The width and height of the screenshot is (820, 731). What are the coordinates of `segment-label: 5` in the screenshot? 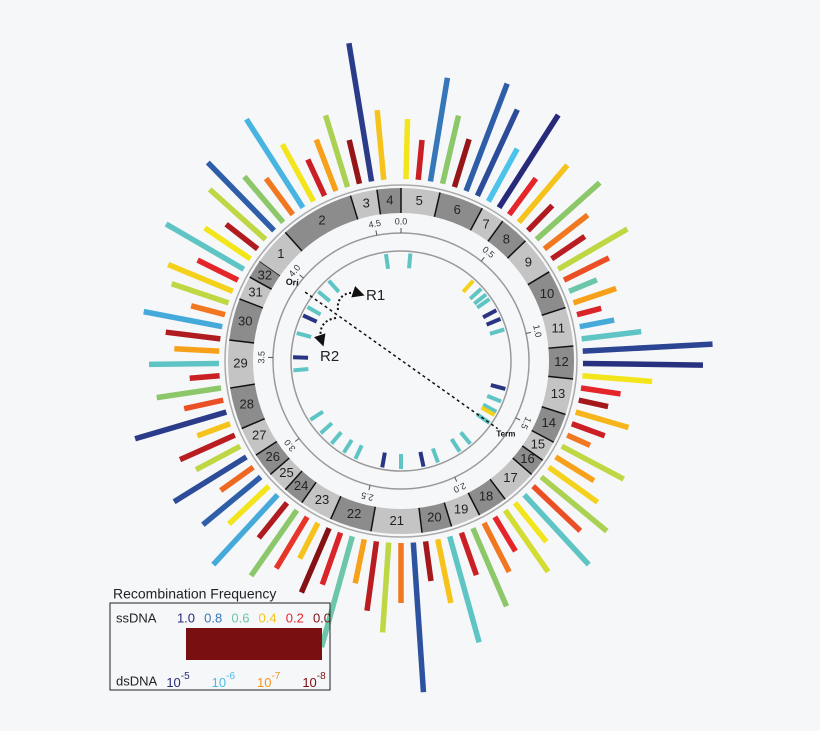 It's located at (419, 200).